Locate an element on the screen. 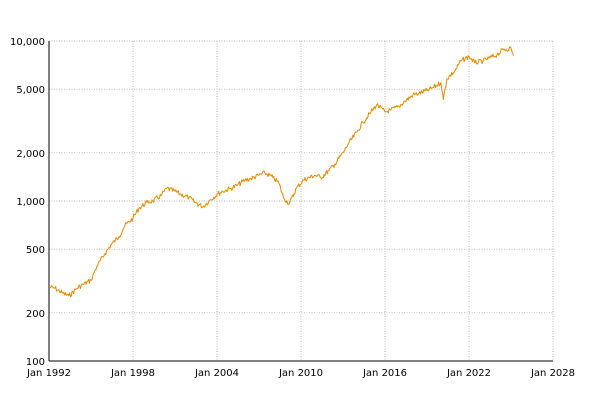  x-tick-label: Jan 2028 is located at coordinates (552, 373).